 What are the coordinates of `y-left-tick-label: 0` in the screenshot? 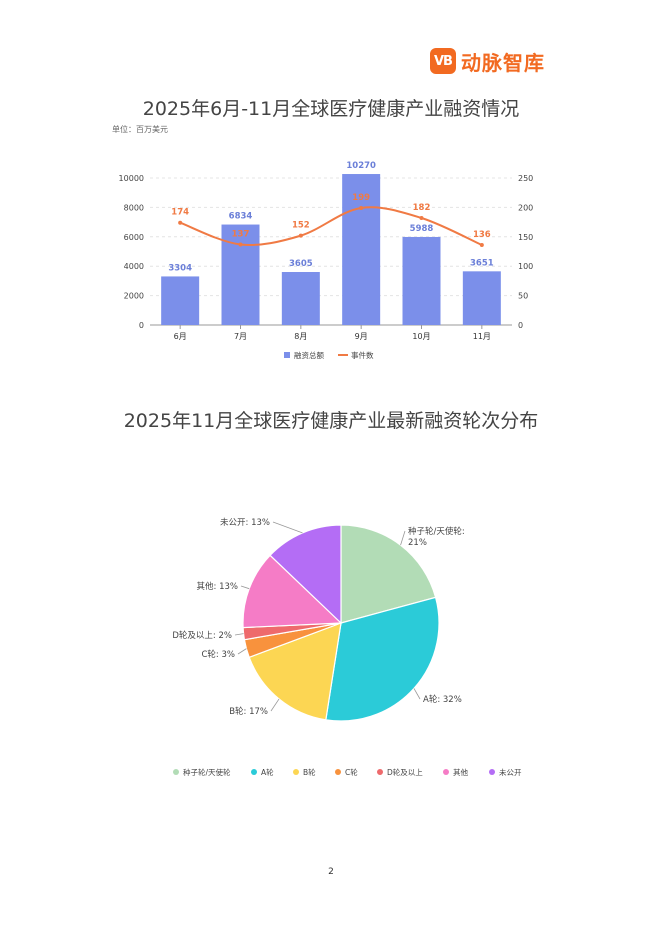 It's located at (141, 325).